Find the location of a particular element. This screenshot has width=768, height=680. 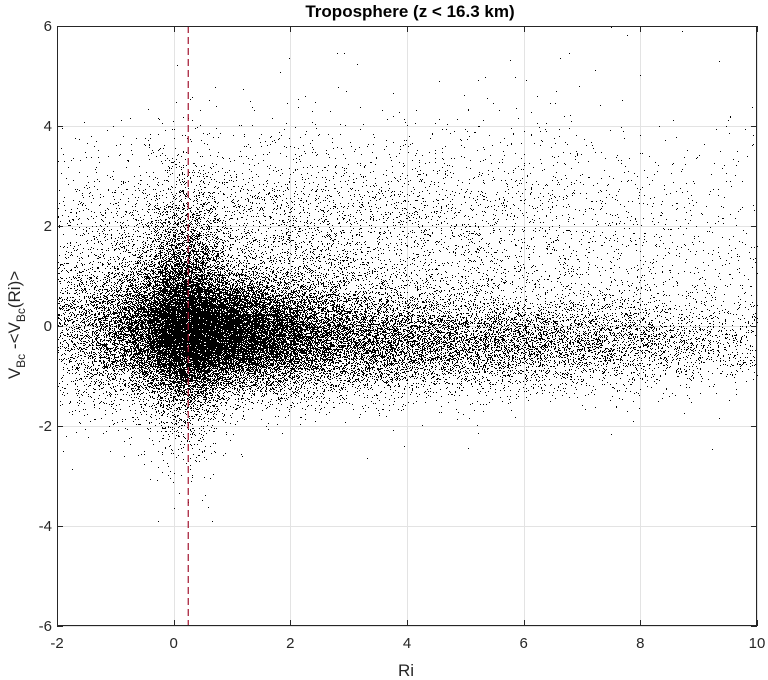

x-tick-label: 4 is located at coordinates (407, 643).